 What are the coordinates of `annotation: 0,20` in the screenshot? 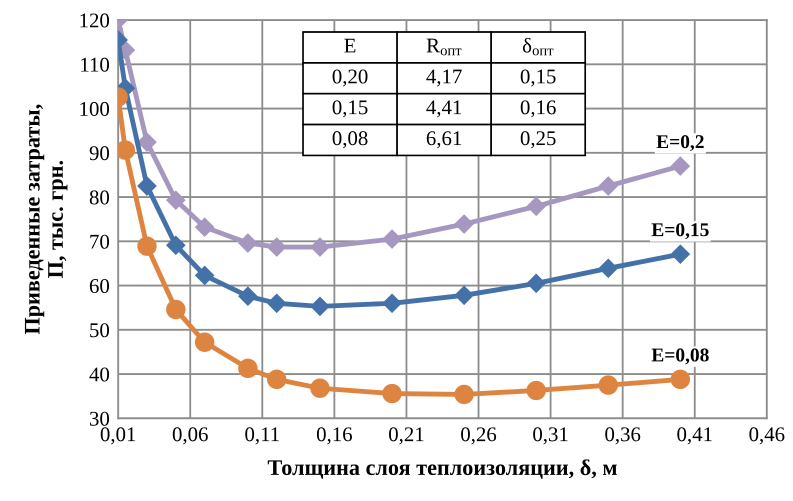 It's located at (350, 78).